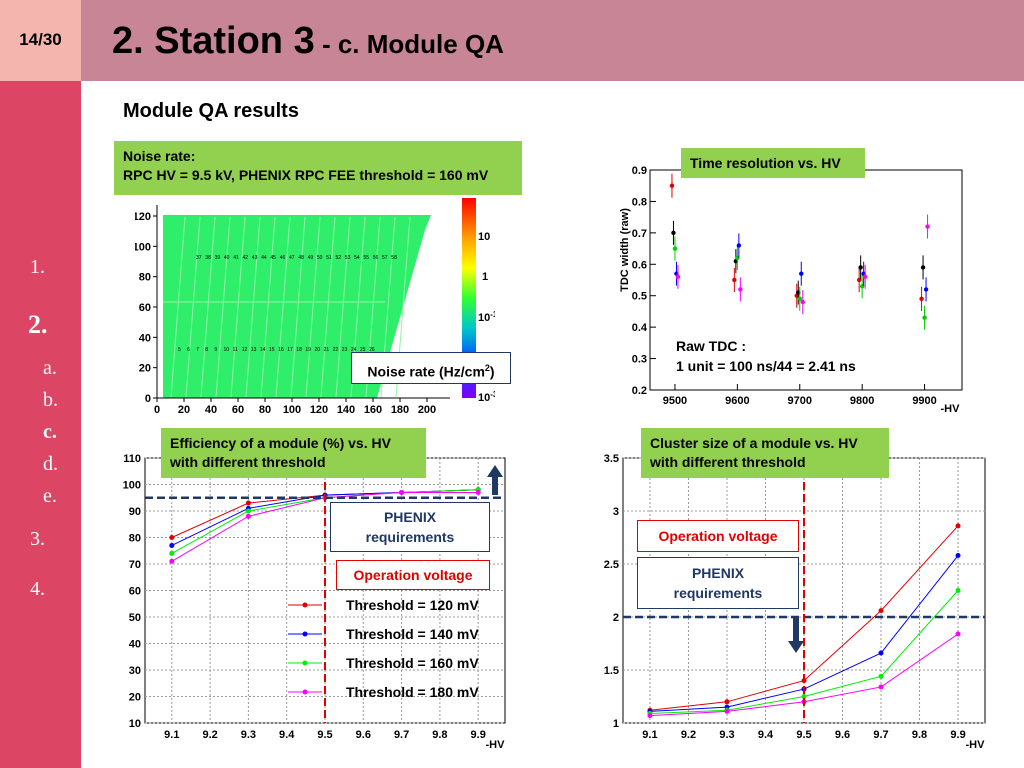 This screenshot has width=1024, height=768. I want to click on heatmap-stripes, so click(287, 307).